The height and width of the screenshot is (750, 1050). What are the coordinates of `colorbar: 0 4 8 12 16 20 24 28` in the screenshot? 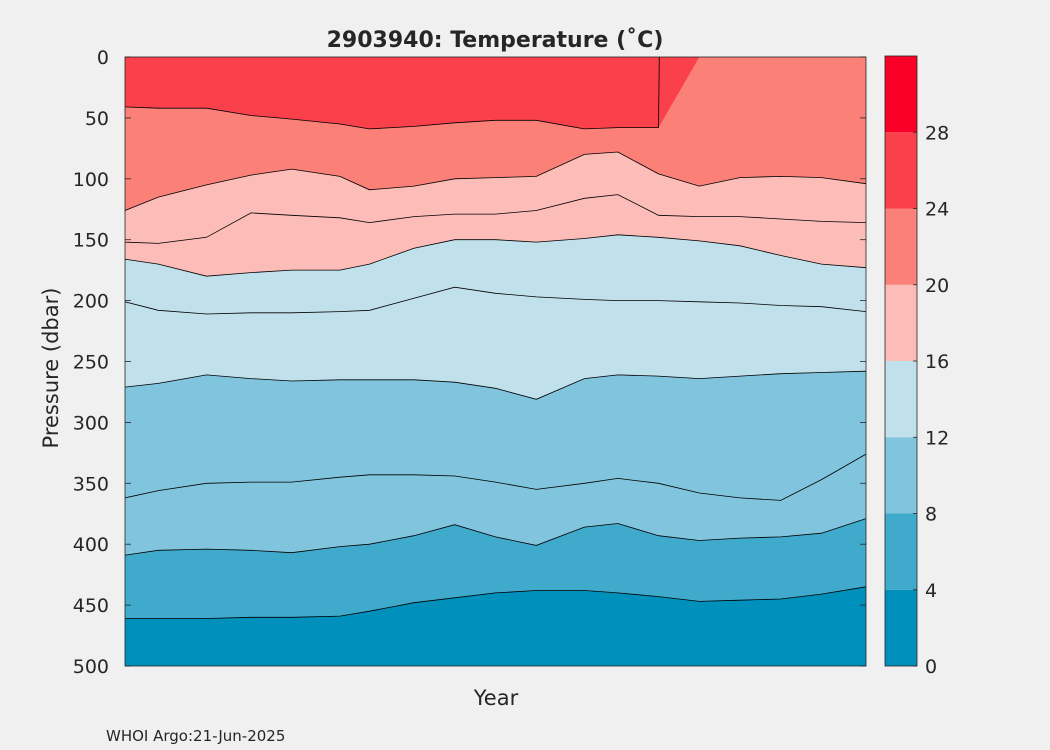 It's located at (916, 366).